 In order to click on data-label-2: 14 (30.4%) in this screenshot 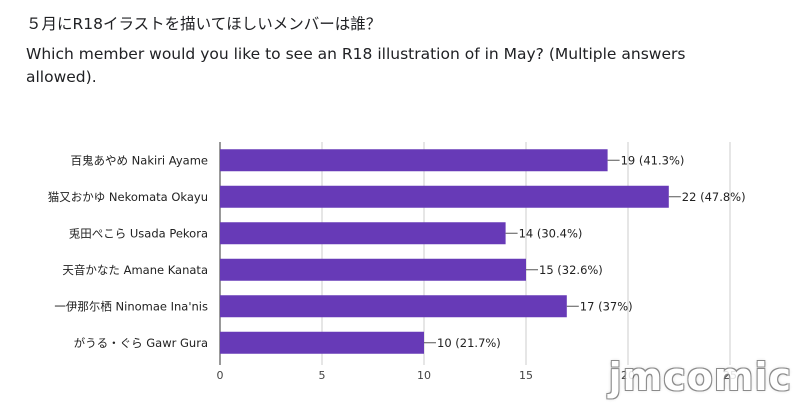, I will do `click(551, 233)`.